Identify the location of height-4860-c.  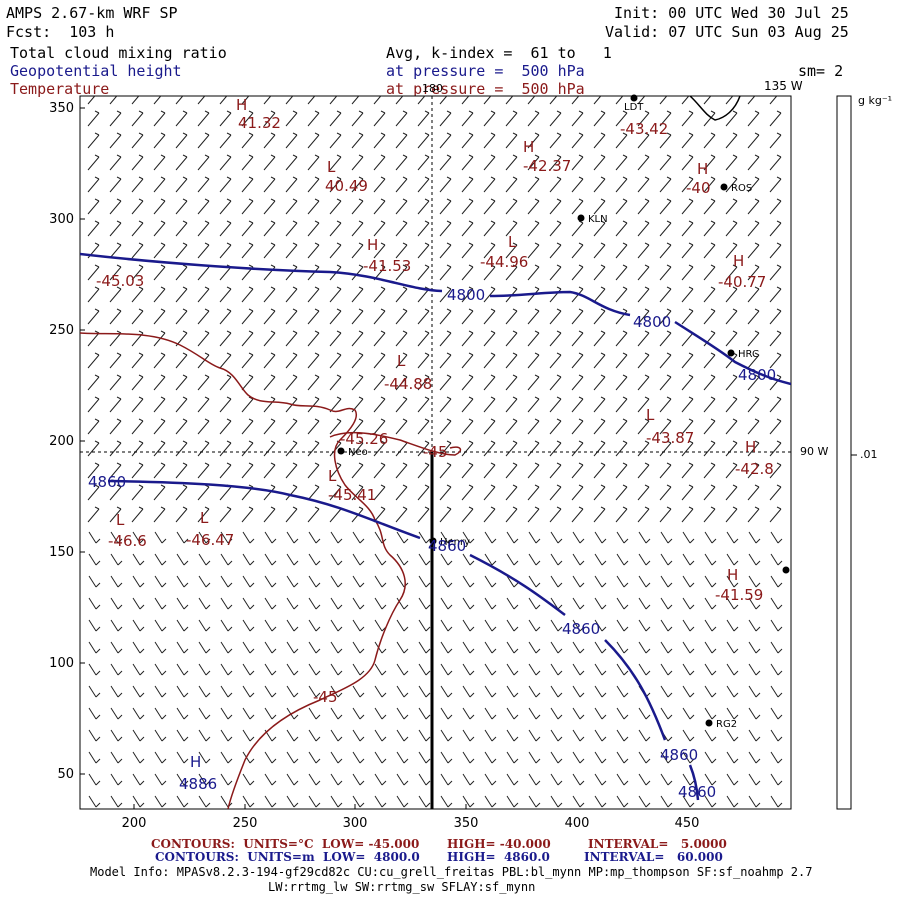
(635, 690).